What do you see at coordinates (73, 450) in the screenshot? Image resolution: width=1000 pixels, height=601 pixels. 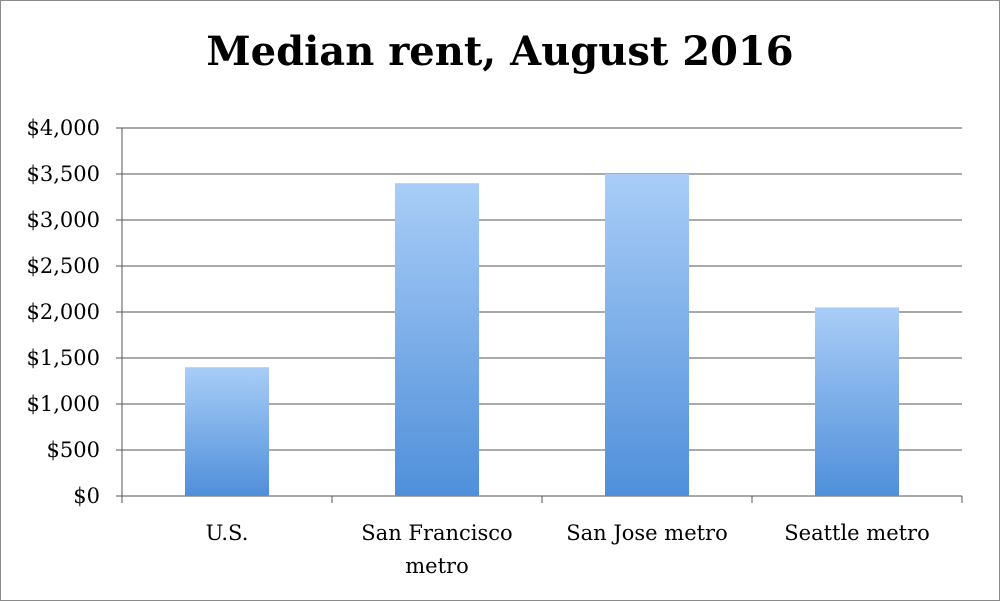 I see `y-tick-label: $500` at bounding box center [73, 450].